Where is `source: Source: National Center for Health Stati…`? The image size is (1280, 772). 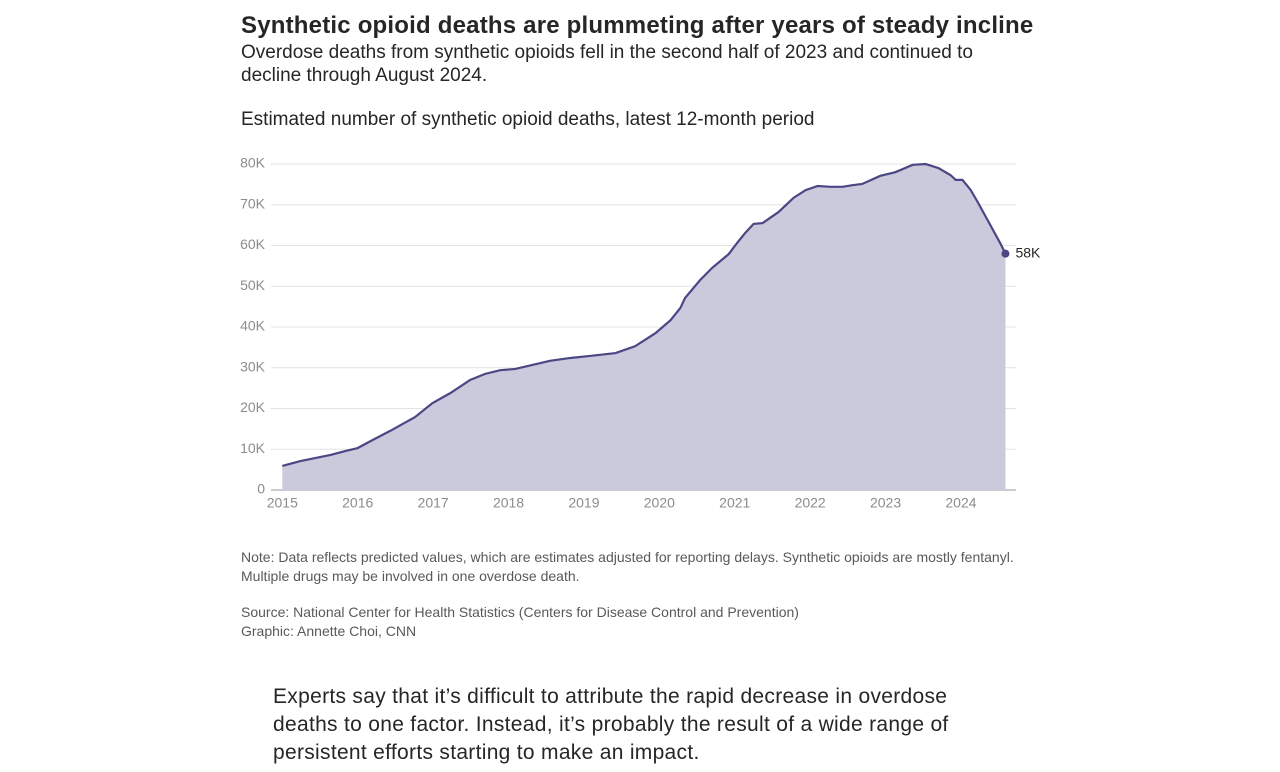
source: Source: National Center for Health Stati… is located at coordinates (520, 612).